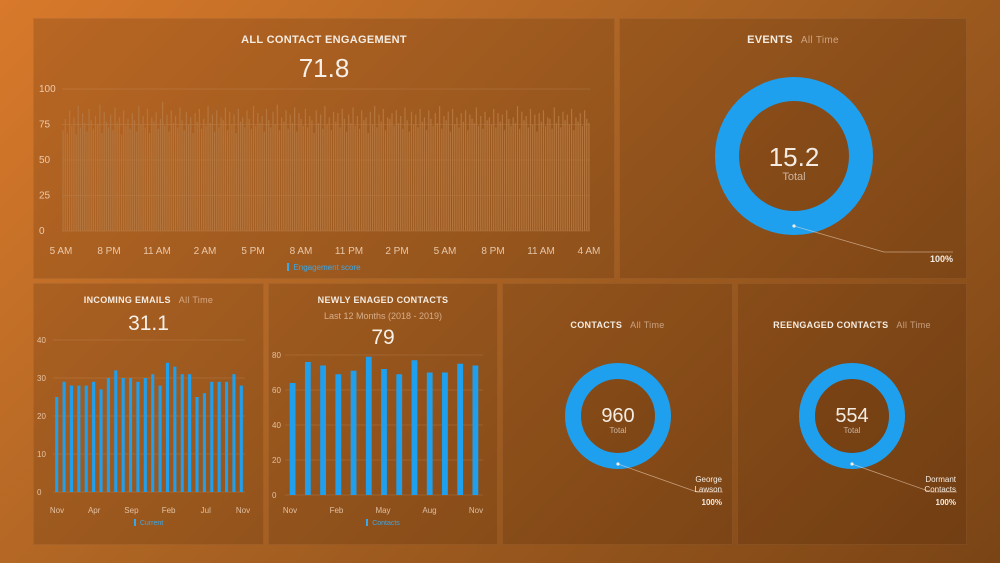  Describe the element at coordinates (852, 416) in the screenshot. I see `reengaged-slice` at that location.